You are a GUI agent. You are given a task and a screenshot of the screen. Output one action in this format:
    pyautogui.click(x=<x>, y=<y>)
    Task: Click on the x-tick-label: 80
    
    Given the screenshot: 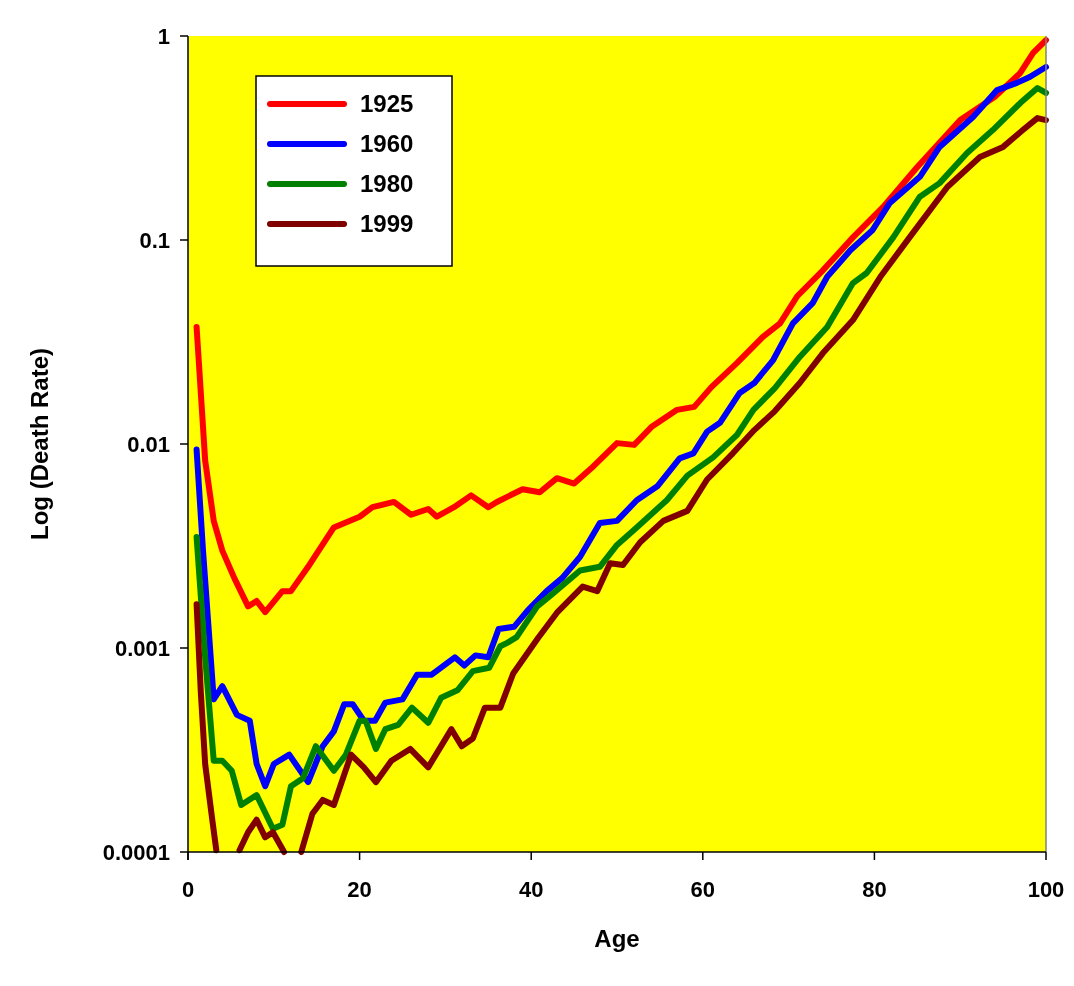 What is the action you would take?
    pyautogui.click(x=874, y=889)
    